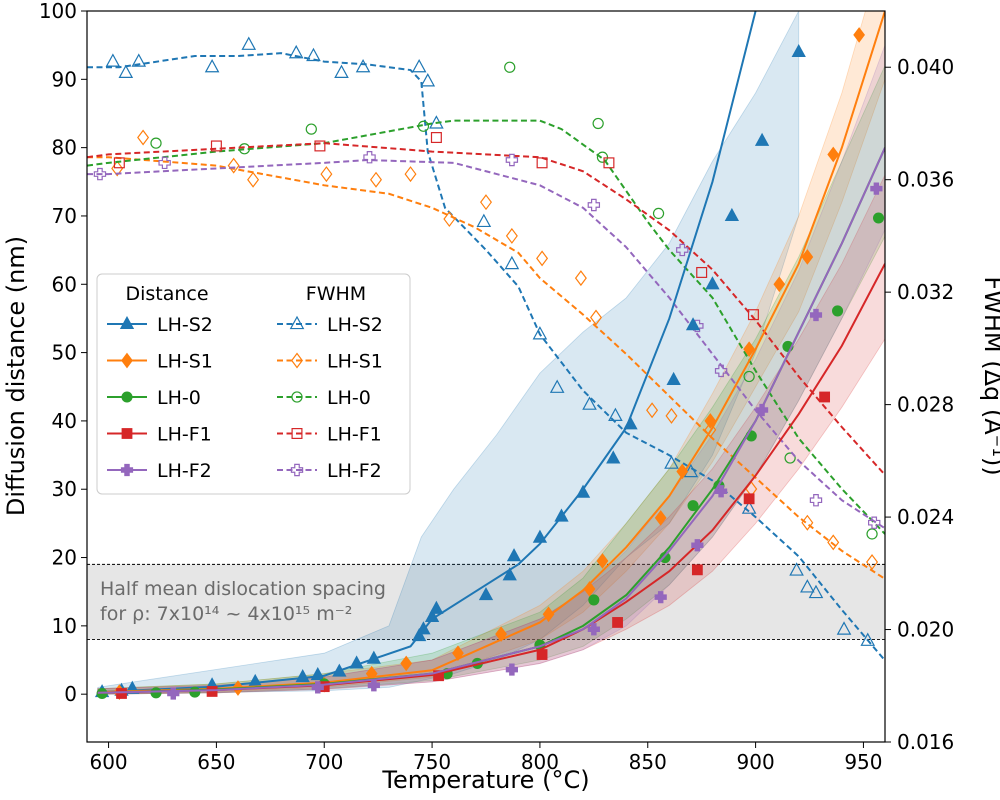  I want to click on y-right-tick-label: 0.020, so click(925, 630).